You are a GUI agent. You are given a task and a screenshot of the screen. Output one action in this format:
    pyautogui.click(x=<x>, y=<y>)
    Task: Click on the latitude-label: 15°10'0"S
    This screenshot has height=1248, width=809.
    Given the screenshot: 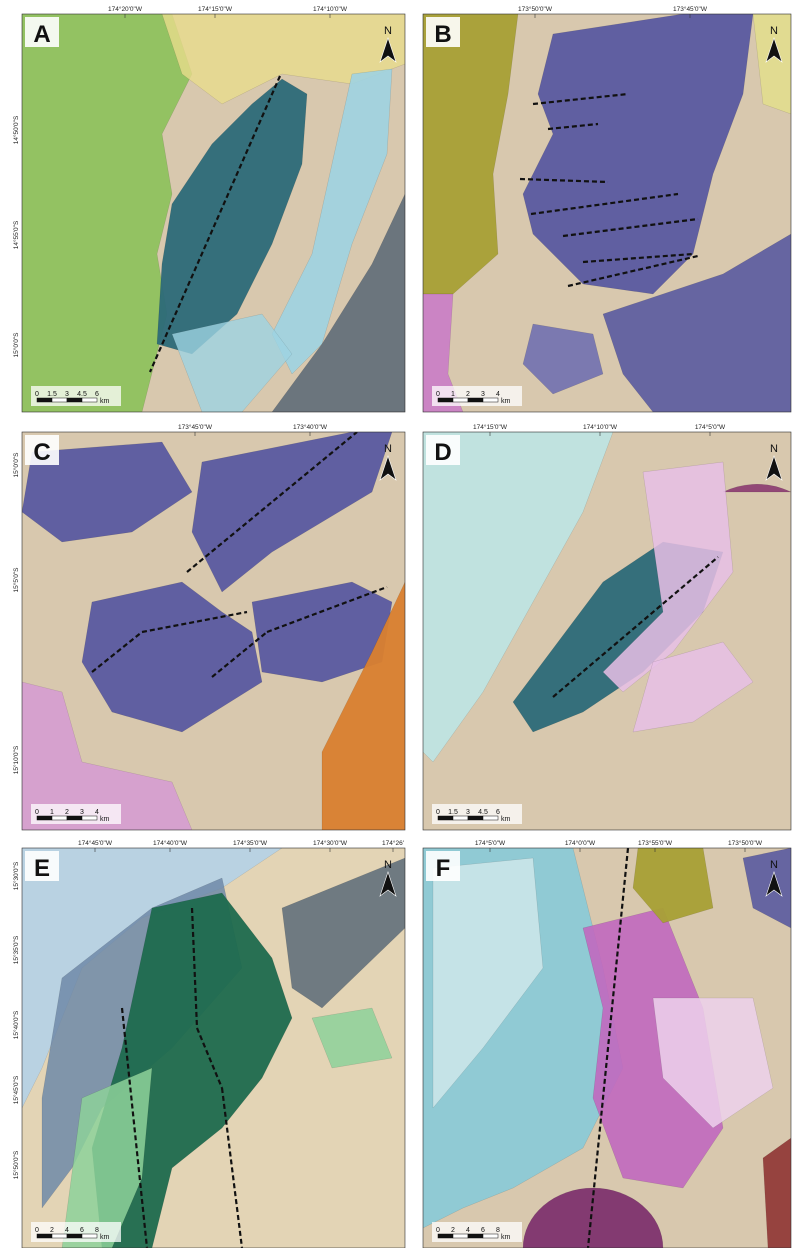 What is the action you would take?
    pyautogui.click(x=16, y=759)
    